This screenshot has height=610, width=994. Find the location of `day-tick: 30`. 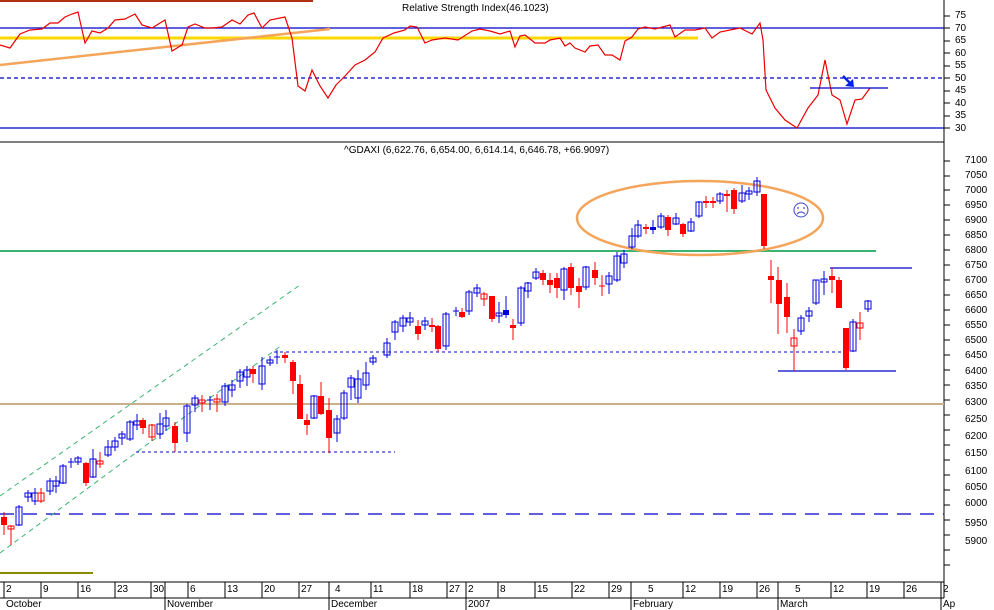

day-tick: 30 is located at coordinates (159, 589).